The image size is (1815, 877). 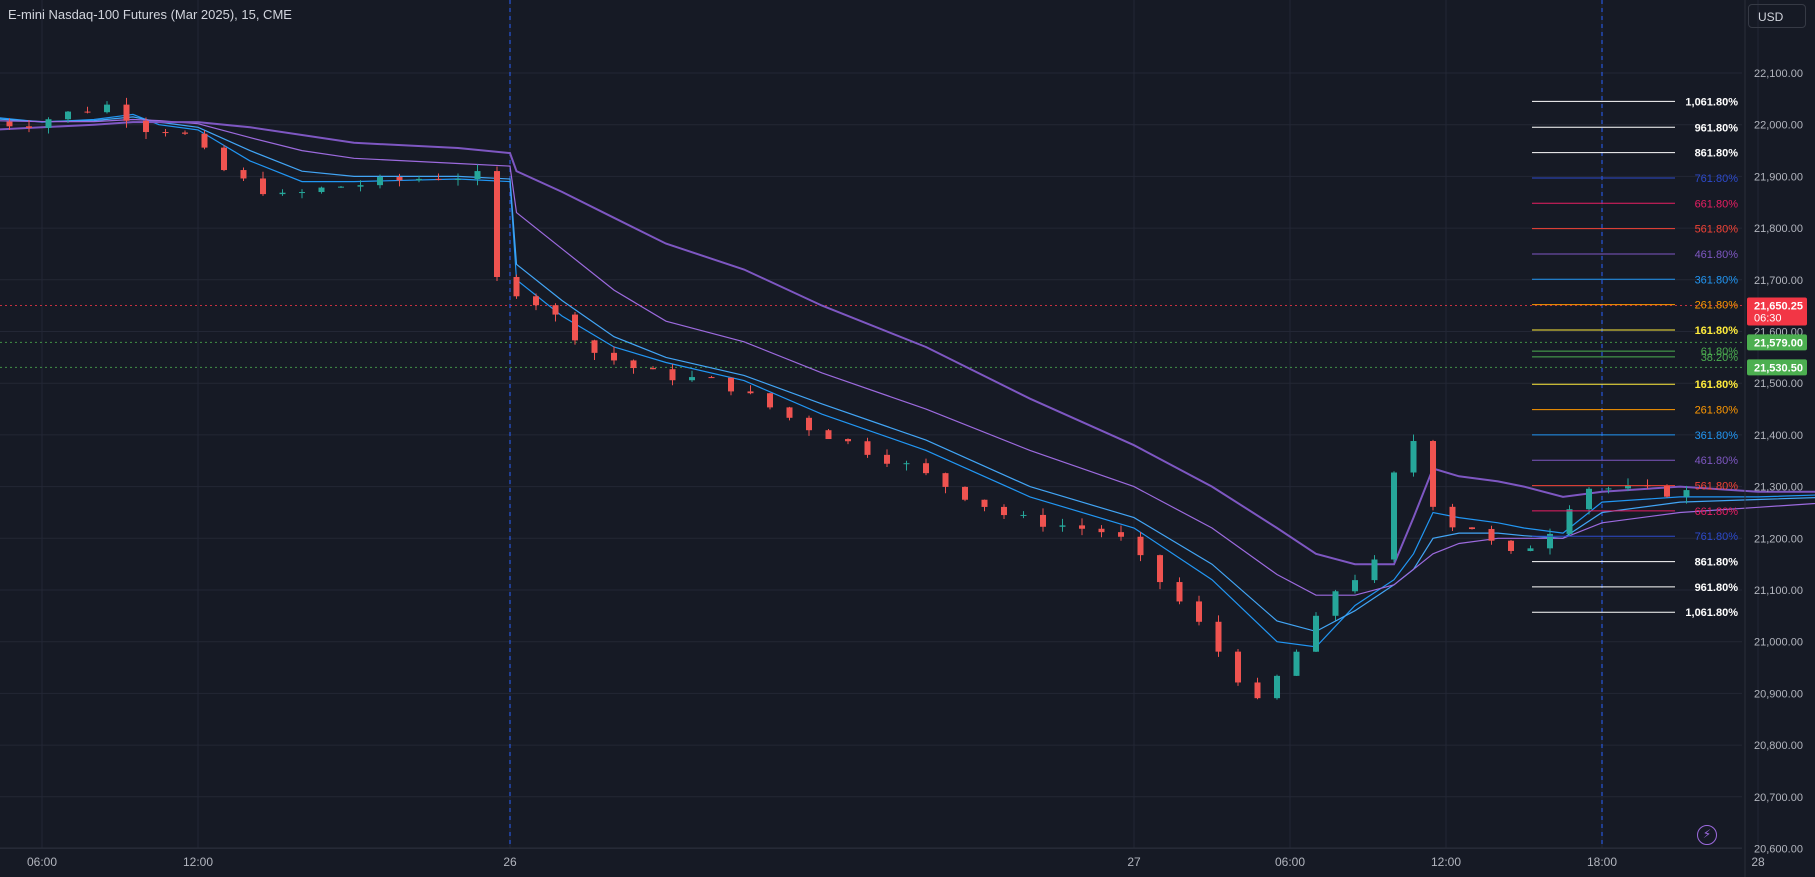 I want to click on fib-level-label: 161.80%, so click(x=1717, y=385).